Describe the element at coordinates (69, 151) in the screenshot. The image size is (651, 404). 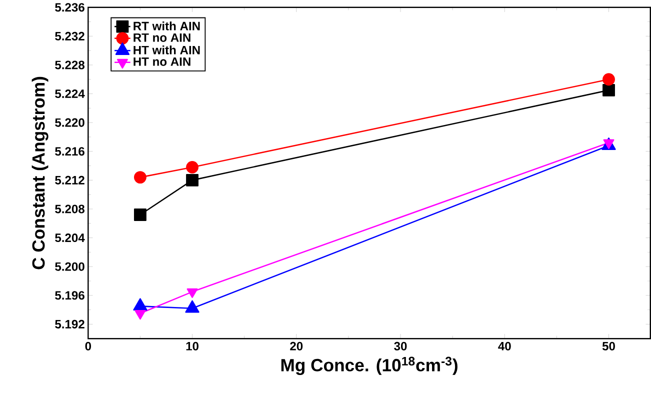
I see `y-tick-label: 5.216` at that location.